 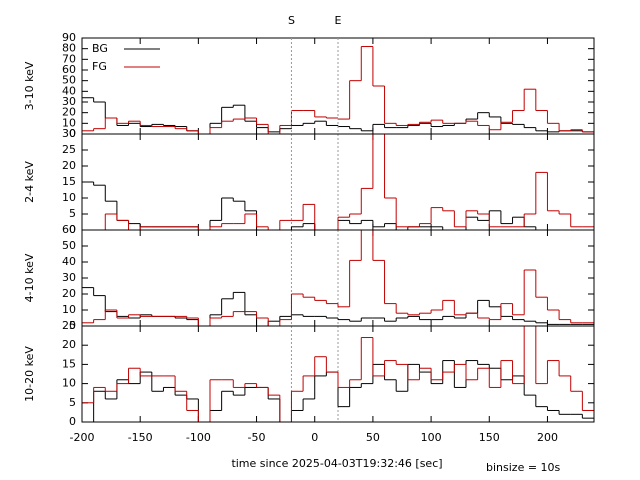 What do you see at coordinates (336, 463) in the screenshot?
I see `x-axis-label: time since 2025-04-03T19:32:46 [sec]` at bounding box center [336, 463].